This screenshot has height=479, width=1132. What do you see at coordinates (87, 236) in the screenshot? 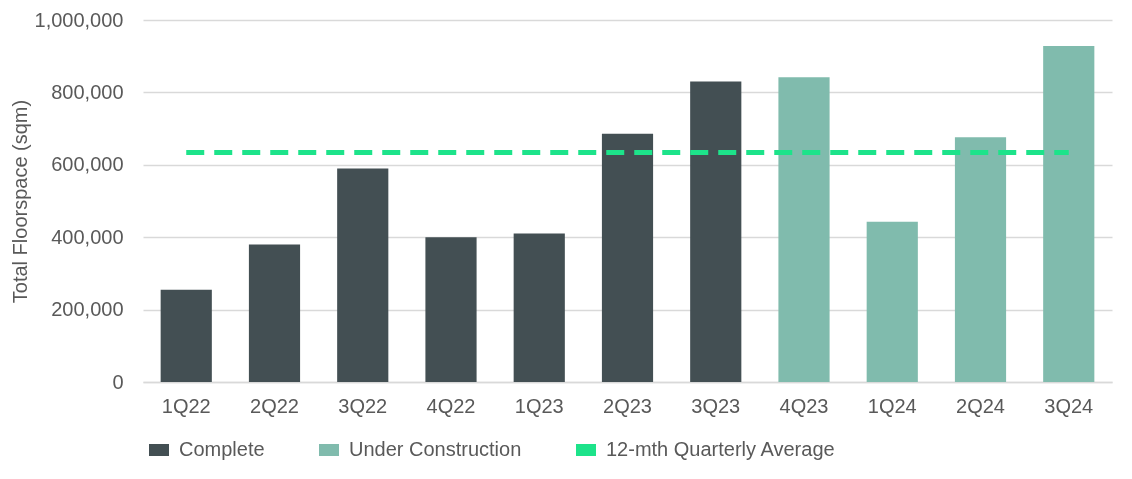
I see `y-tick-label: 400,000` at bounding box center [87, 236].